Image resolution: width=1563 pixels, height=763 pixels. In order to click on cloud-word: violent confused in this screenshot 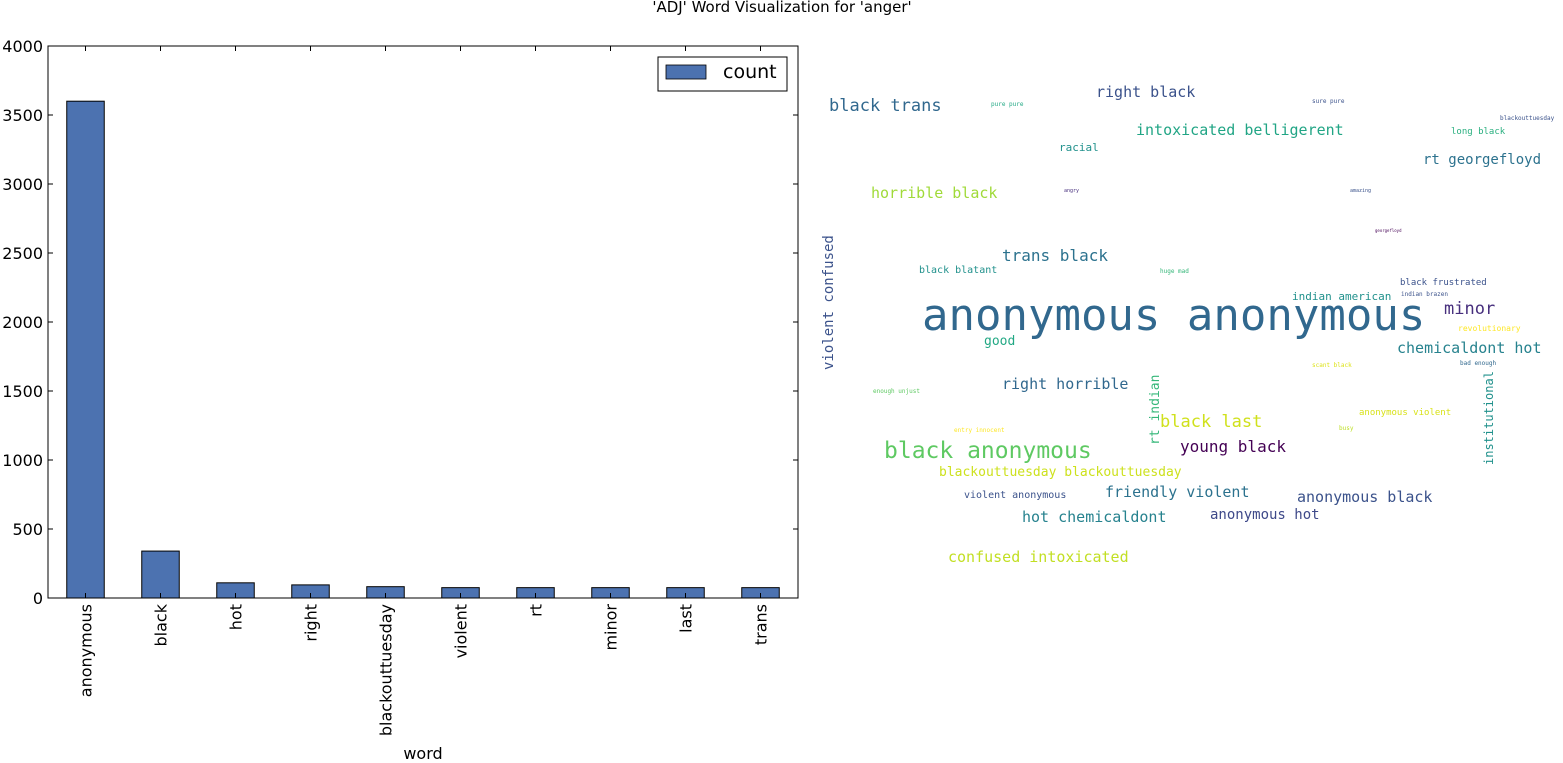, I will do `click(829, 302)`.